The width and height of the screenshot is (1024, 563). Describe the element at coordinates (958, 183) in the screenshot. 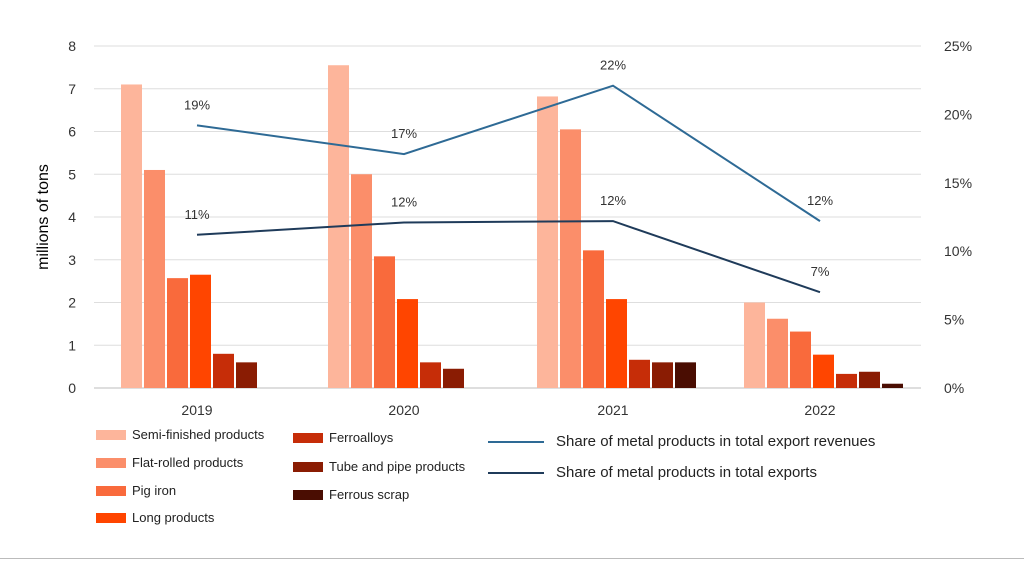

I see `y-right-tick-label: 15%` at that location.